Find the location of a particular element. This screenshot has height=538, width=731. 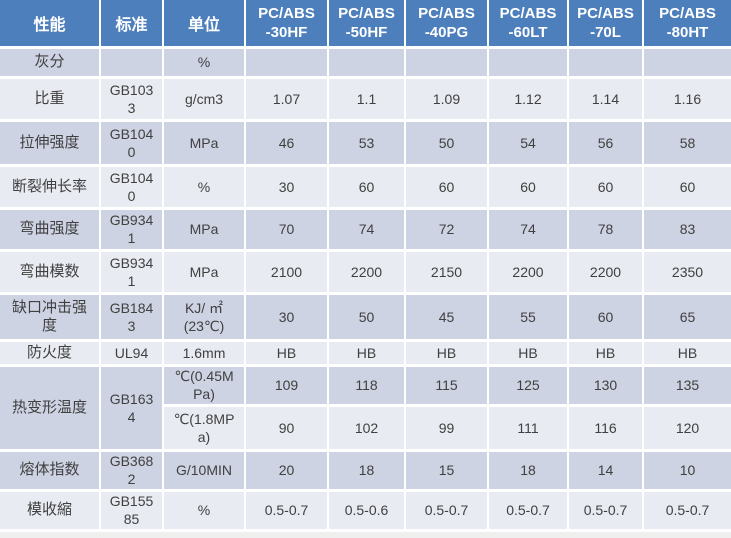

row-label: 弯曲模数 is located at coordinates (50, 271).